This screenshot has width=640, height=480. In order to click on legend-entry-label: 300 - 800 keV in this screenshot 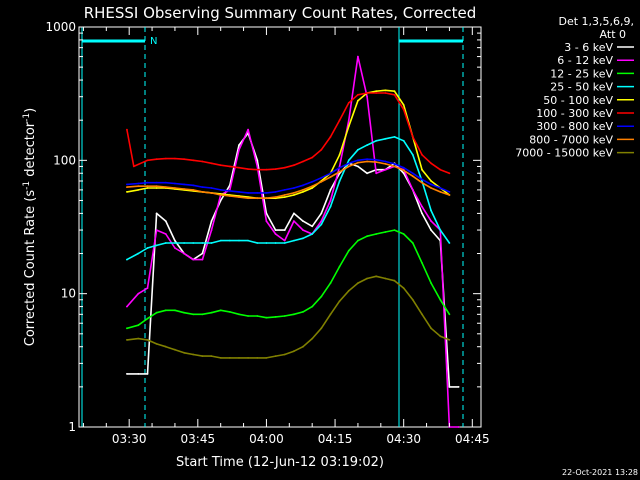, I will do `click(574, 126)`.